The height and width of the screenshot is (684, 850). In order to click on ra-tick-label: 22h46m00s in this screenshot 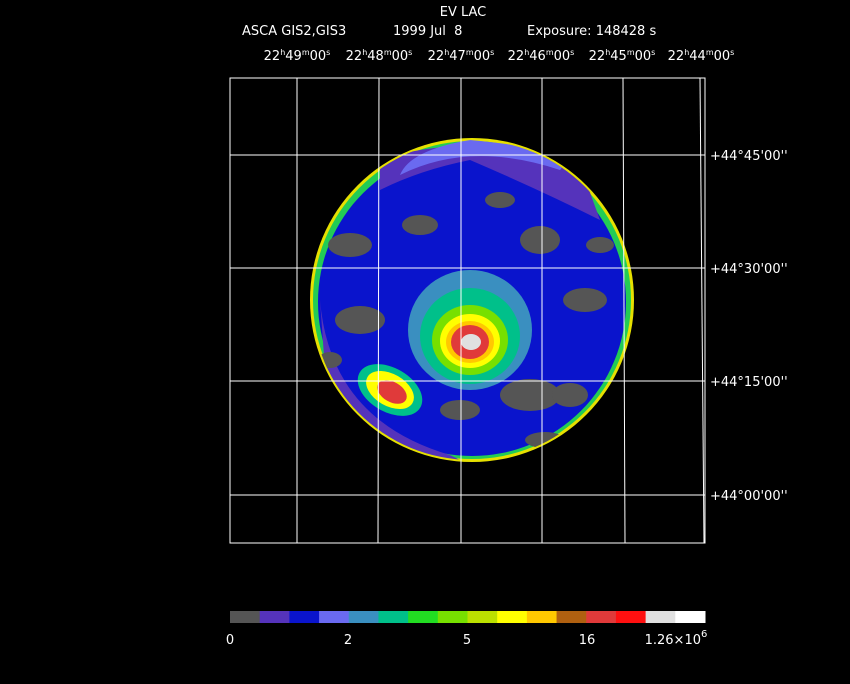, I will do `click(541, 56)`.